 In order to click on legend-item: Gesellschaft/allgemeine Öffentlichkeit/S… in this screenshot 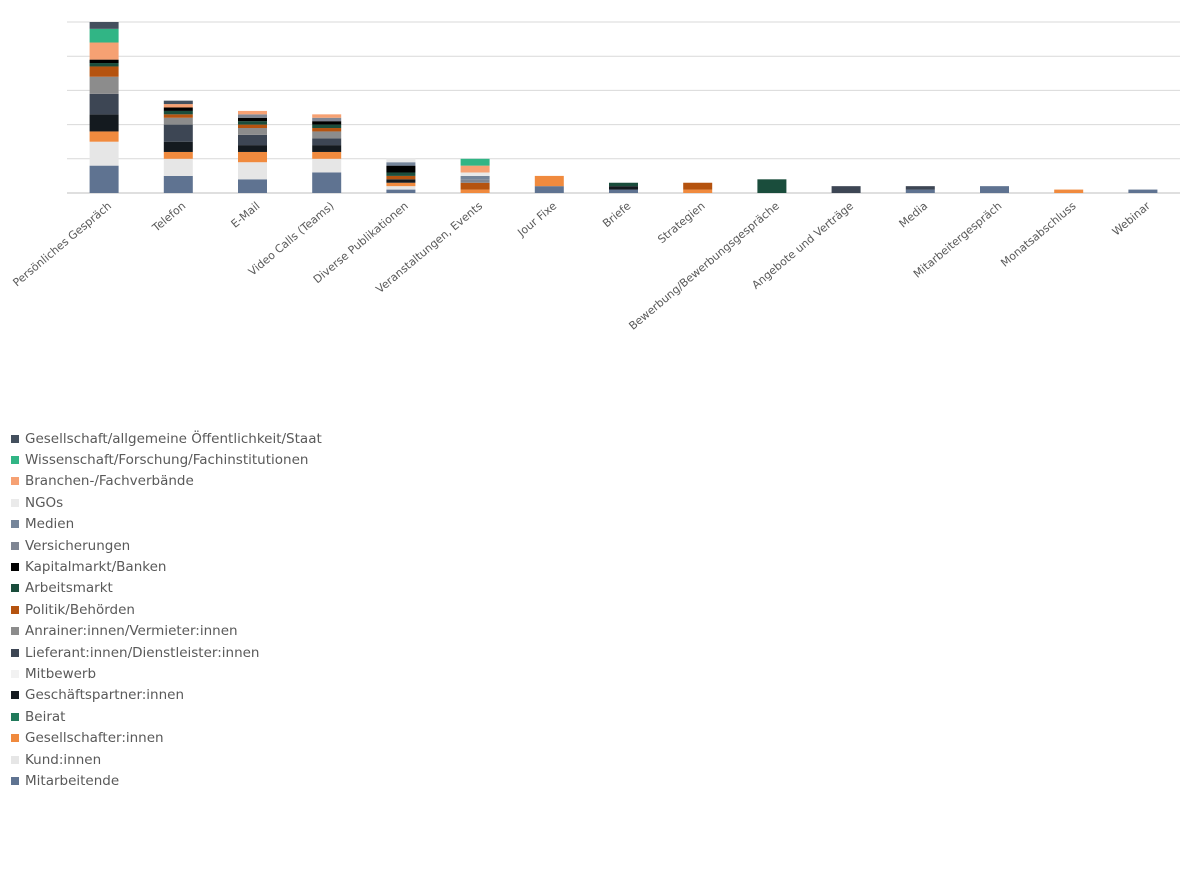, I will do `click(166, 438)`.